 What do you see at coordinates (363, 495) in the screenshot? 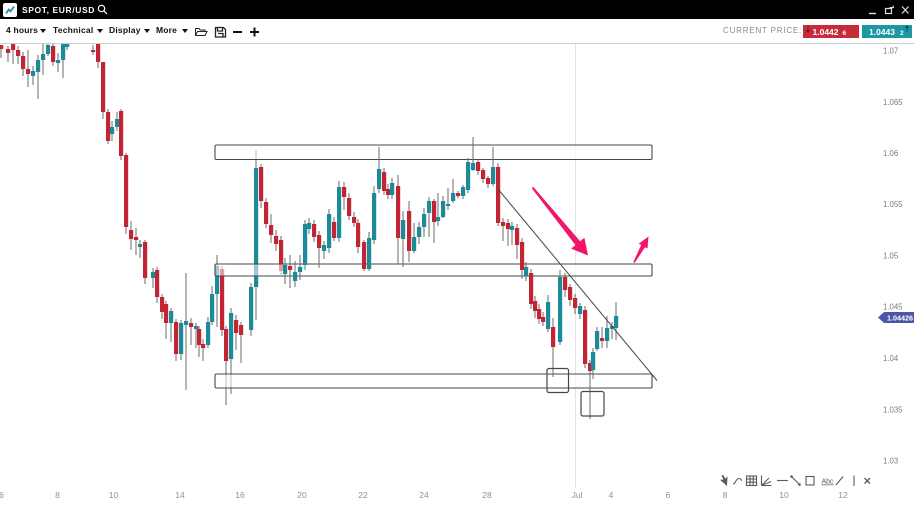
I see `svg-text: 22` at bounding box center [363, 495].